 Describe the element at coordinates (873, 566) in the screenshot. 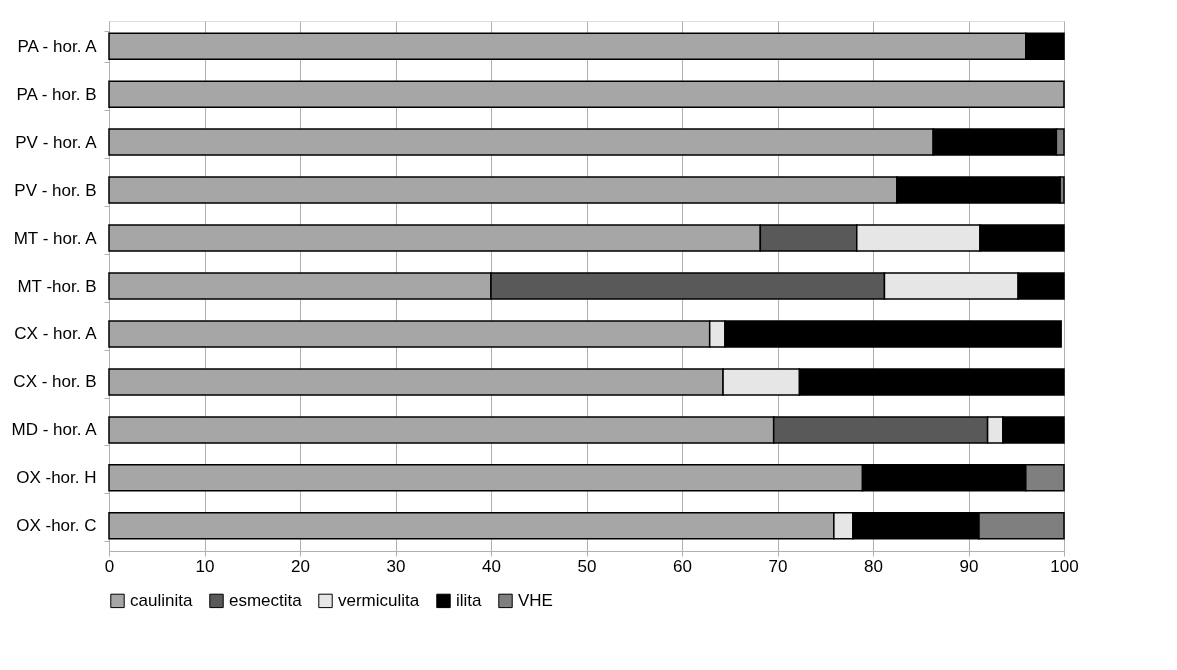

I see `x-tick-label: 80` at that location.